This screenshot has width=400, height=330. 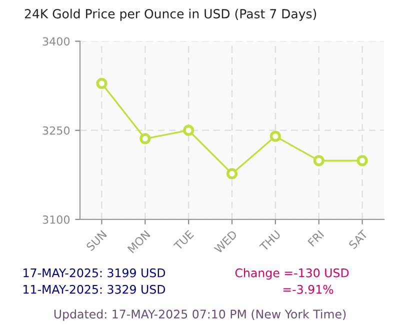 What do you see at coordinates (316, 238) in the screenshot?
I see `x-tick-label: FRI` at bounding box center [316, 238].